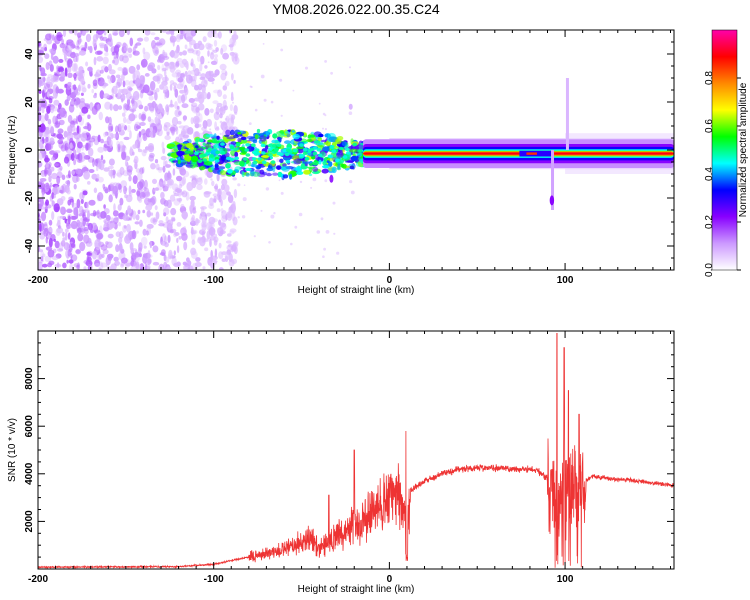  I want to click on snr-y-tick-label: 8000, so click(29, 378).